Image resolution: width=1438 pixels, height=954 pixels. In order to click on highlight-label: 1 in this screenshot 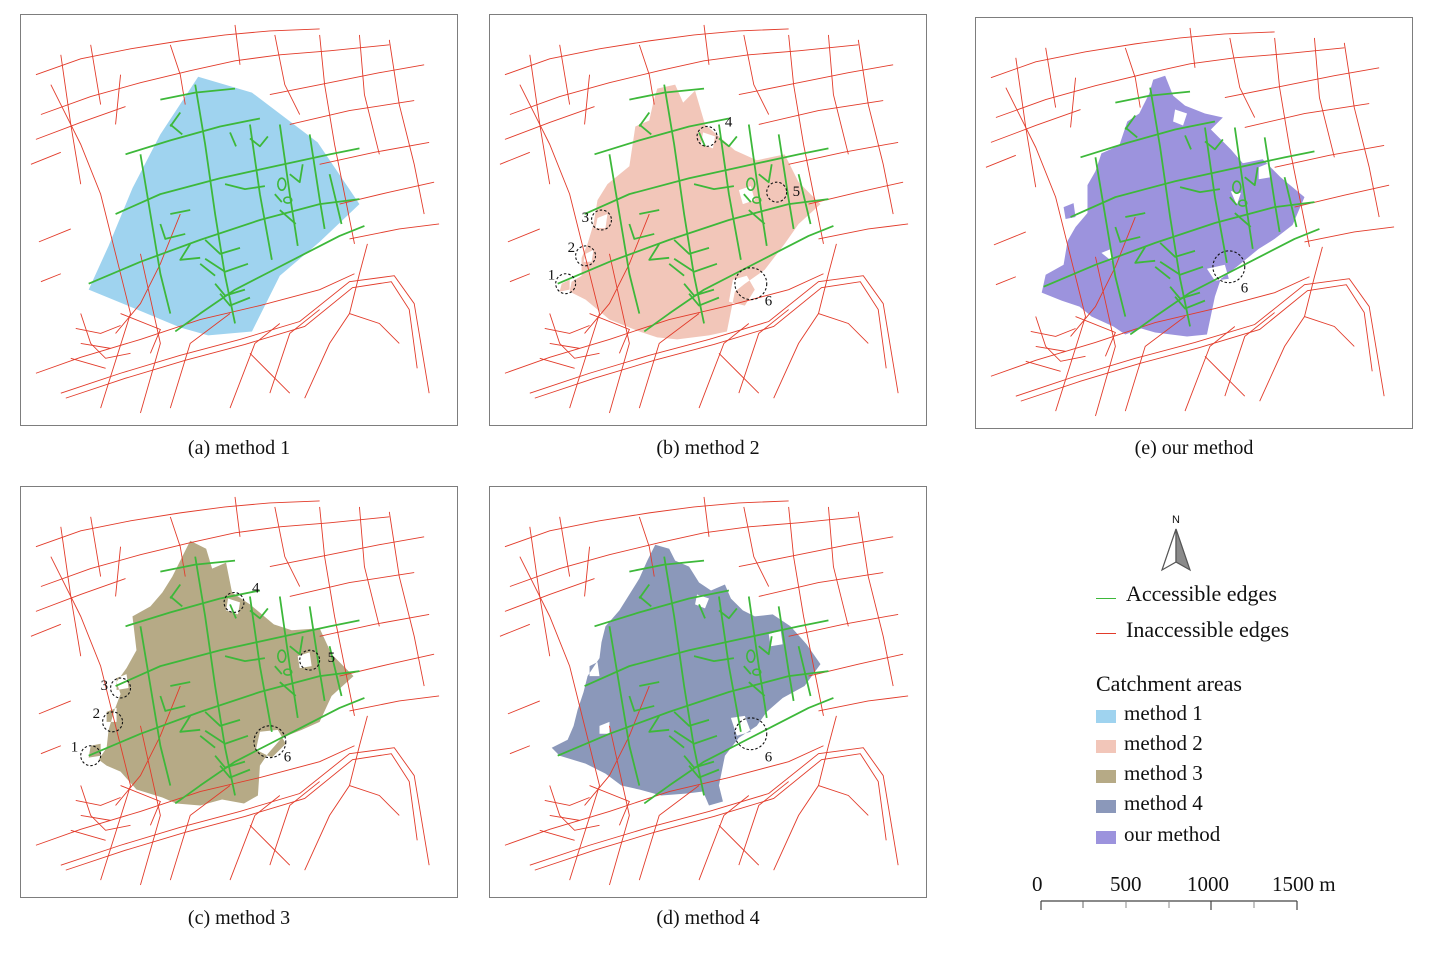, I will do `click(74, 748)`.